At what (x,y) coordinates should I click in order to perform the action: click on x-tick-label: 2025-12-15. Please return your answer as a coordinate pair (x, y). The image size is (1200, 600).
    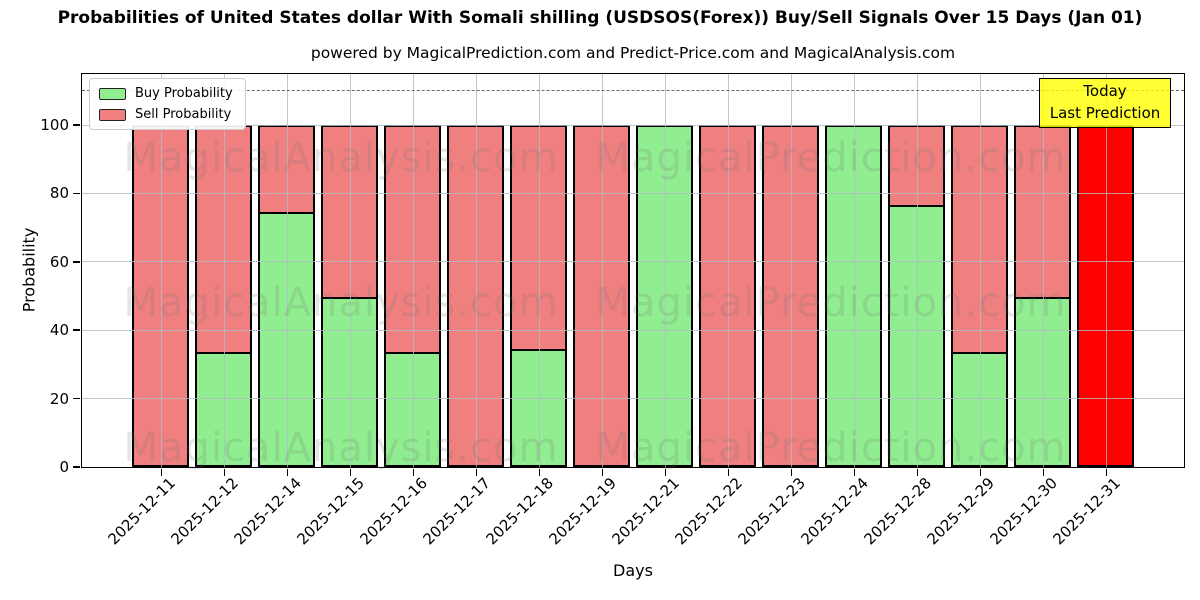
    Looking at the image, I should click on (331, 511).